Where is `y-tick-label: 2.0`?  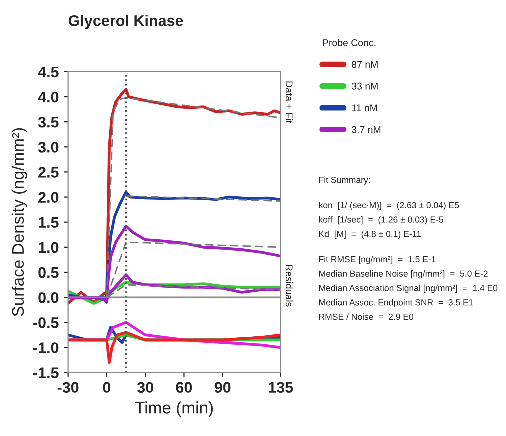 y-tick-label: 2.0 is located at coordinates (48, 197).